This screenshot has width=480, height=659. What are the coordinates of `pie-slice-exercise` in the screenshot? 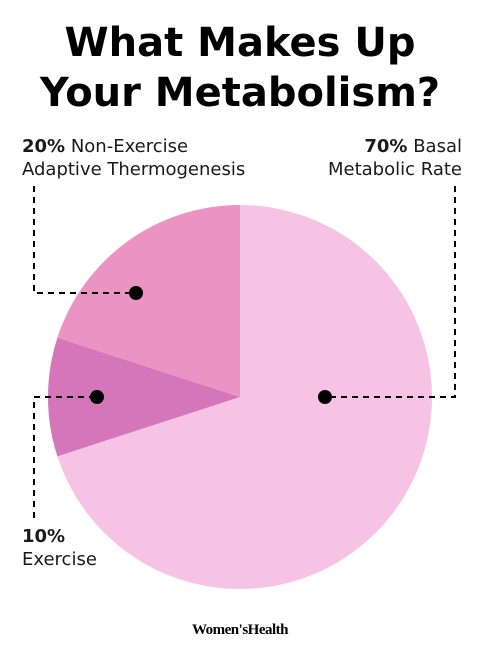 It's located at (143, 397).